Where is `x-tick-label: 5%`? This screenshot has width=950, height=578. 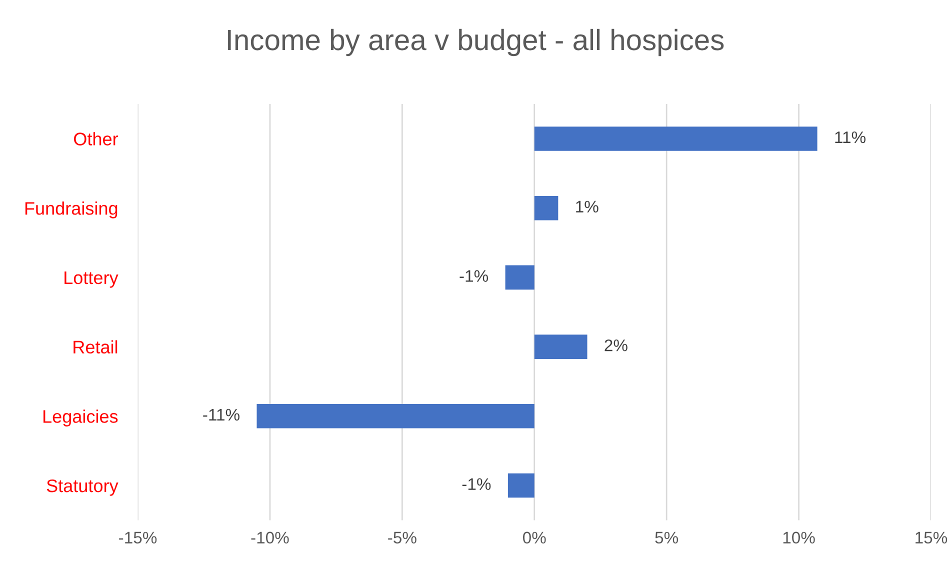
x-tick-label: 5% is located at coordinates (666, 538).